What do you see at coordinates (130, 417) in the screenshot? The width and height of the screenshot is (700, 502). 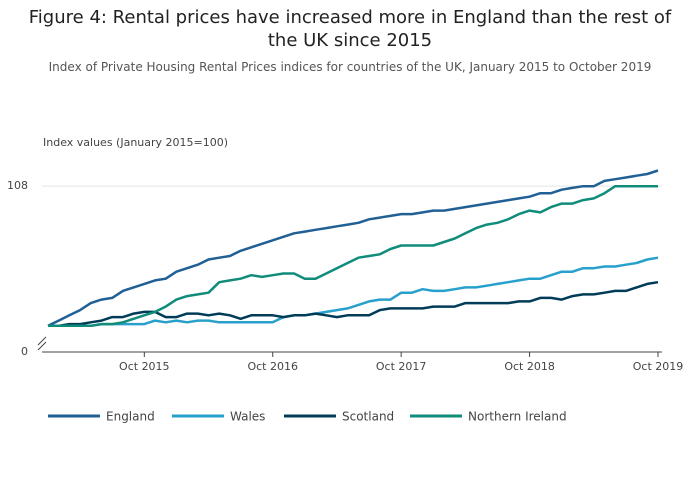 I see `legend-label: England` at bounding box center [130, 417].